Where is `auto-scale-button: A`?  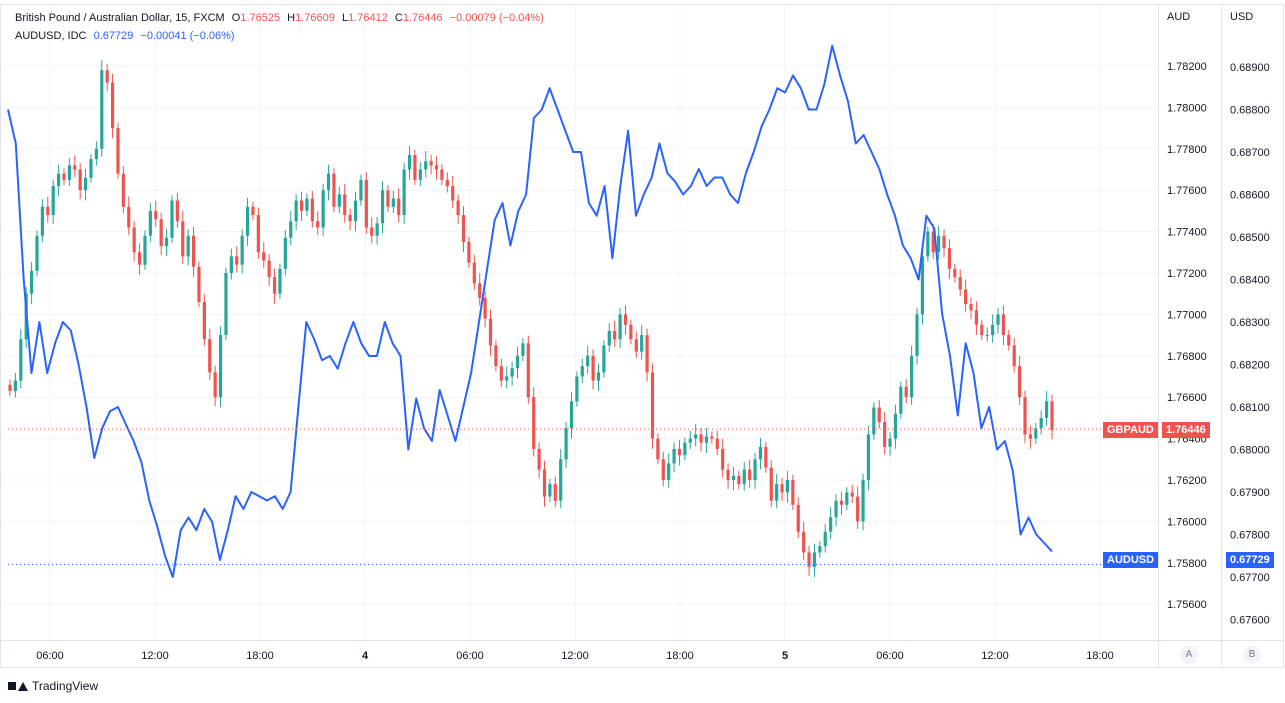
auto-scale-button: A is located at coordinates (1189, 655).